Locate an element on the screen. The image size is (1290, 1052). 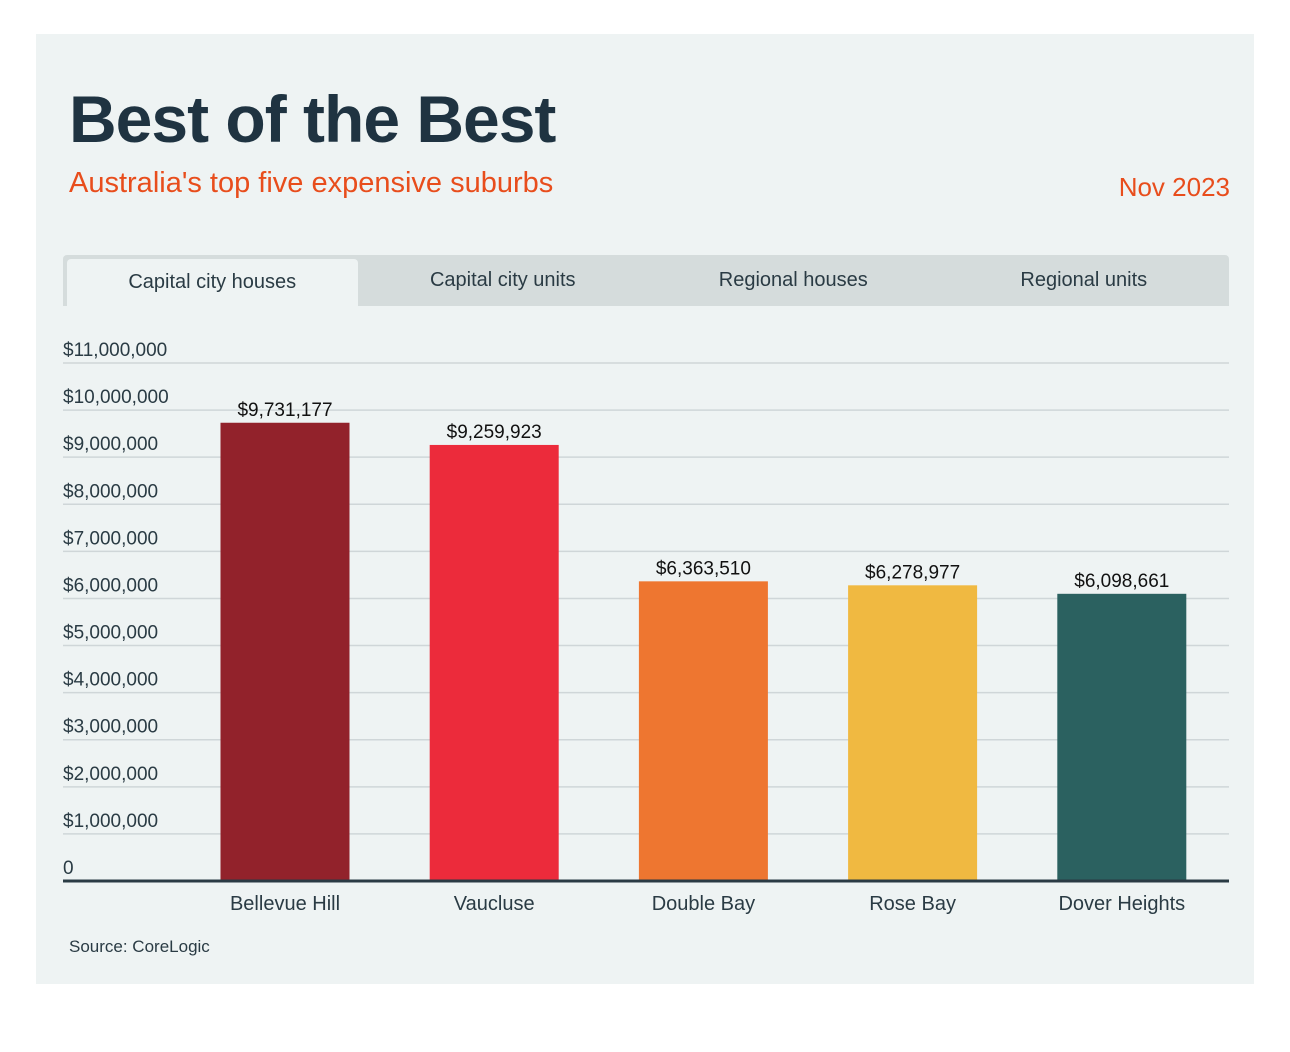
tab-regional-units: Regional units is located at coordinates (1084, 280).